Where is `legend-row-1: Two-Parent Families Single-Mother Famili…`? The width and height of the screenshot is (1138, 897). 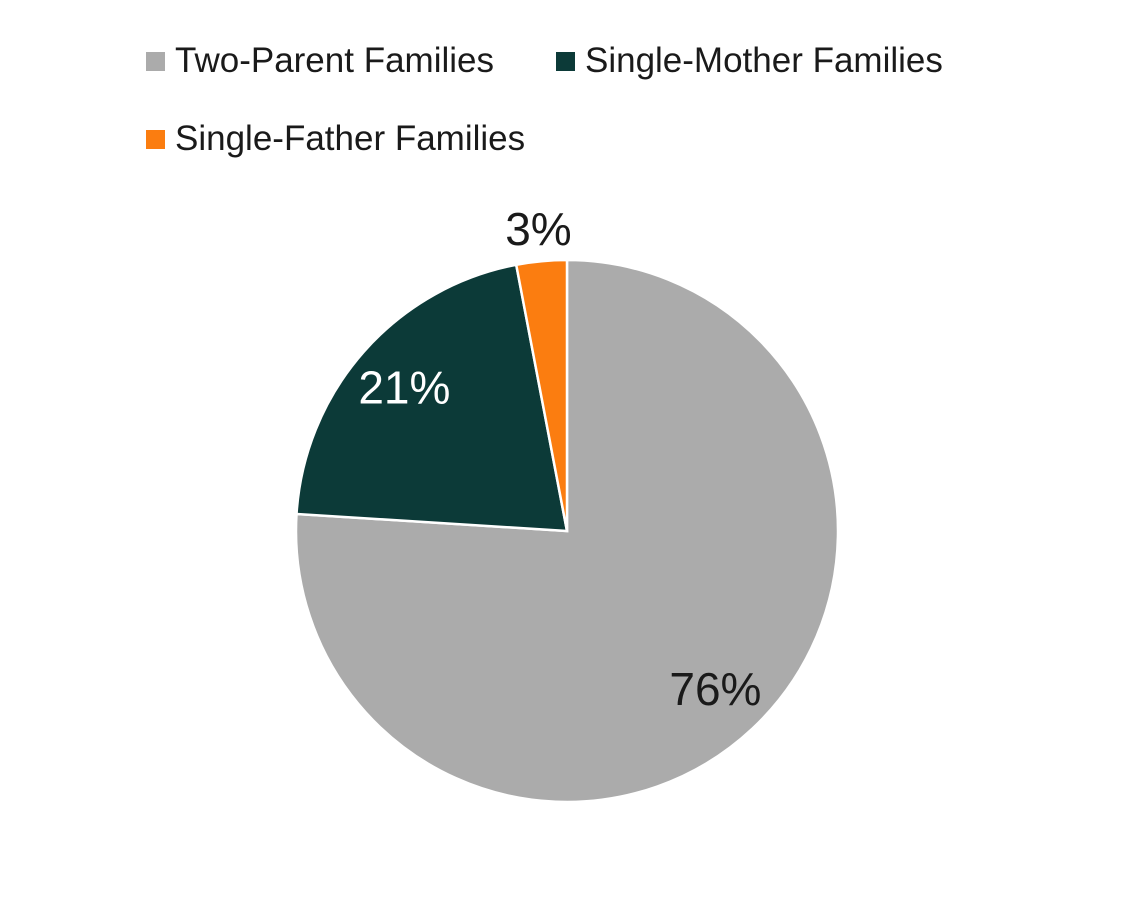 legend-row-1: Two-Parent Families Single-Mother Famili… is located at coordinates (544, 61).